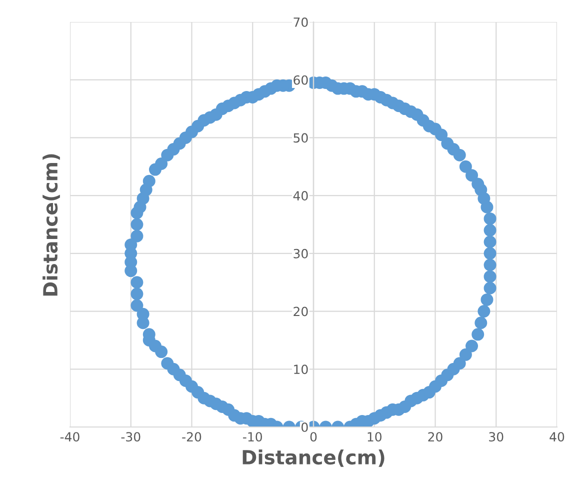  I want to click on x-tick-label: -20, so click(192, 437).